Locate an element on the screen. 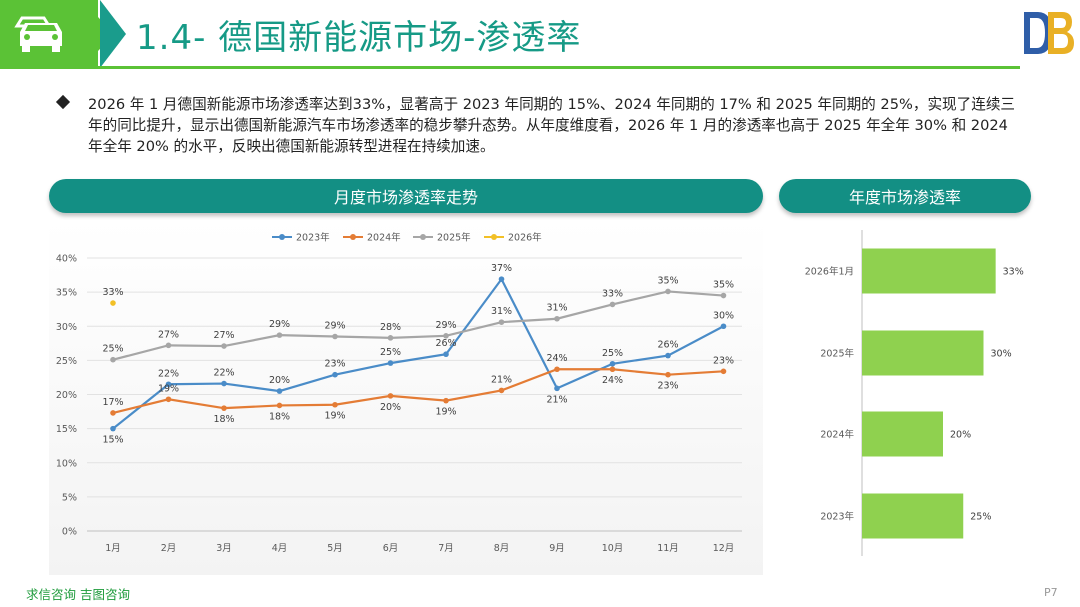  monthly-chart-title: 月度市场渗透率走势 is located at coordinates (405, 197).